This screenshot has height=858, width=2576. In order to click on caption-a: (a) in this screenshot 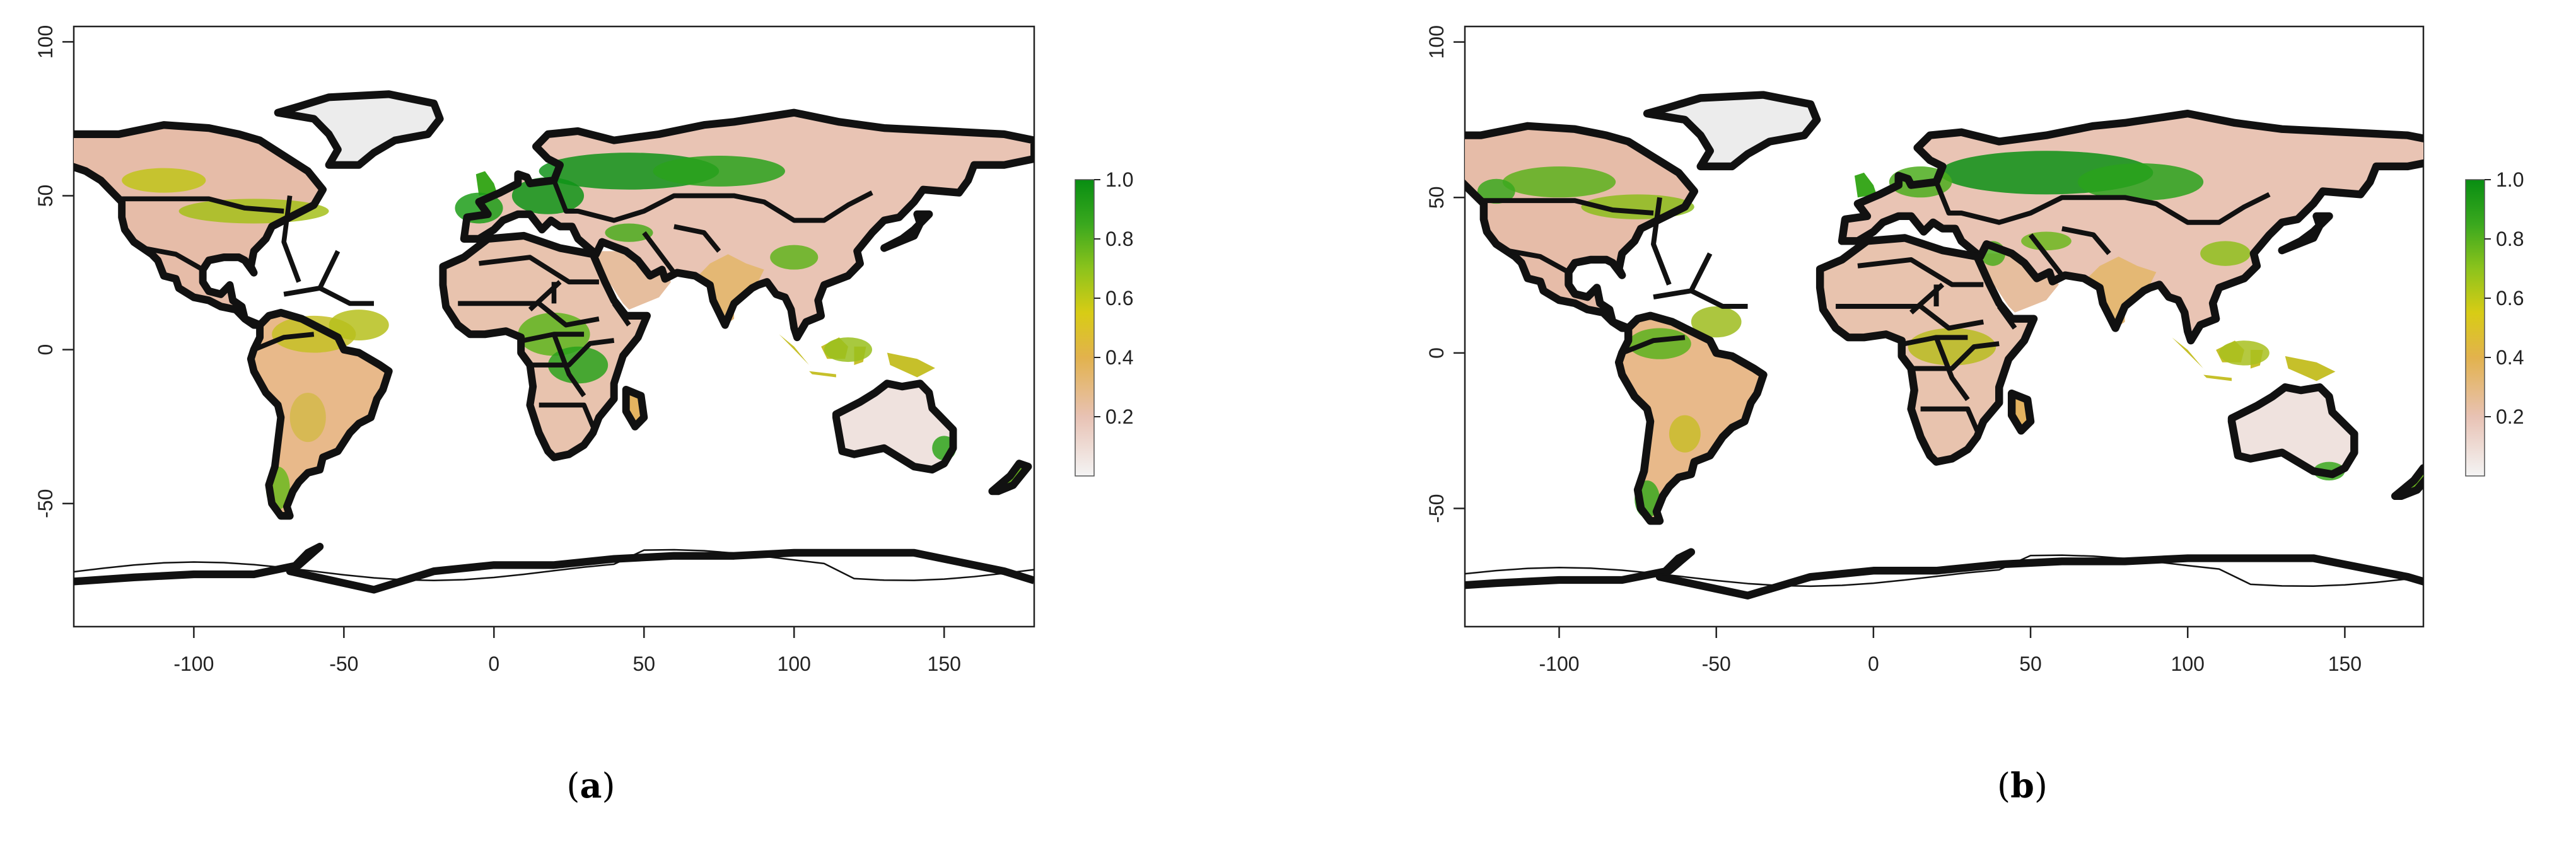, I will do `click(590, 786)`.